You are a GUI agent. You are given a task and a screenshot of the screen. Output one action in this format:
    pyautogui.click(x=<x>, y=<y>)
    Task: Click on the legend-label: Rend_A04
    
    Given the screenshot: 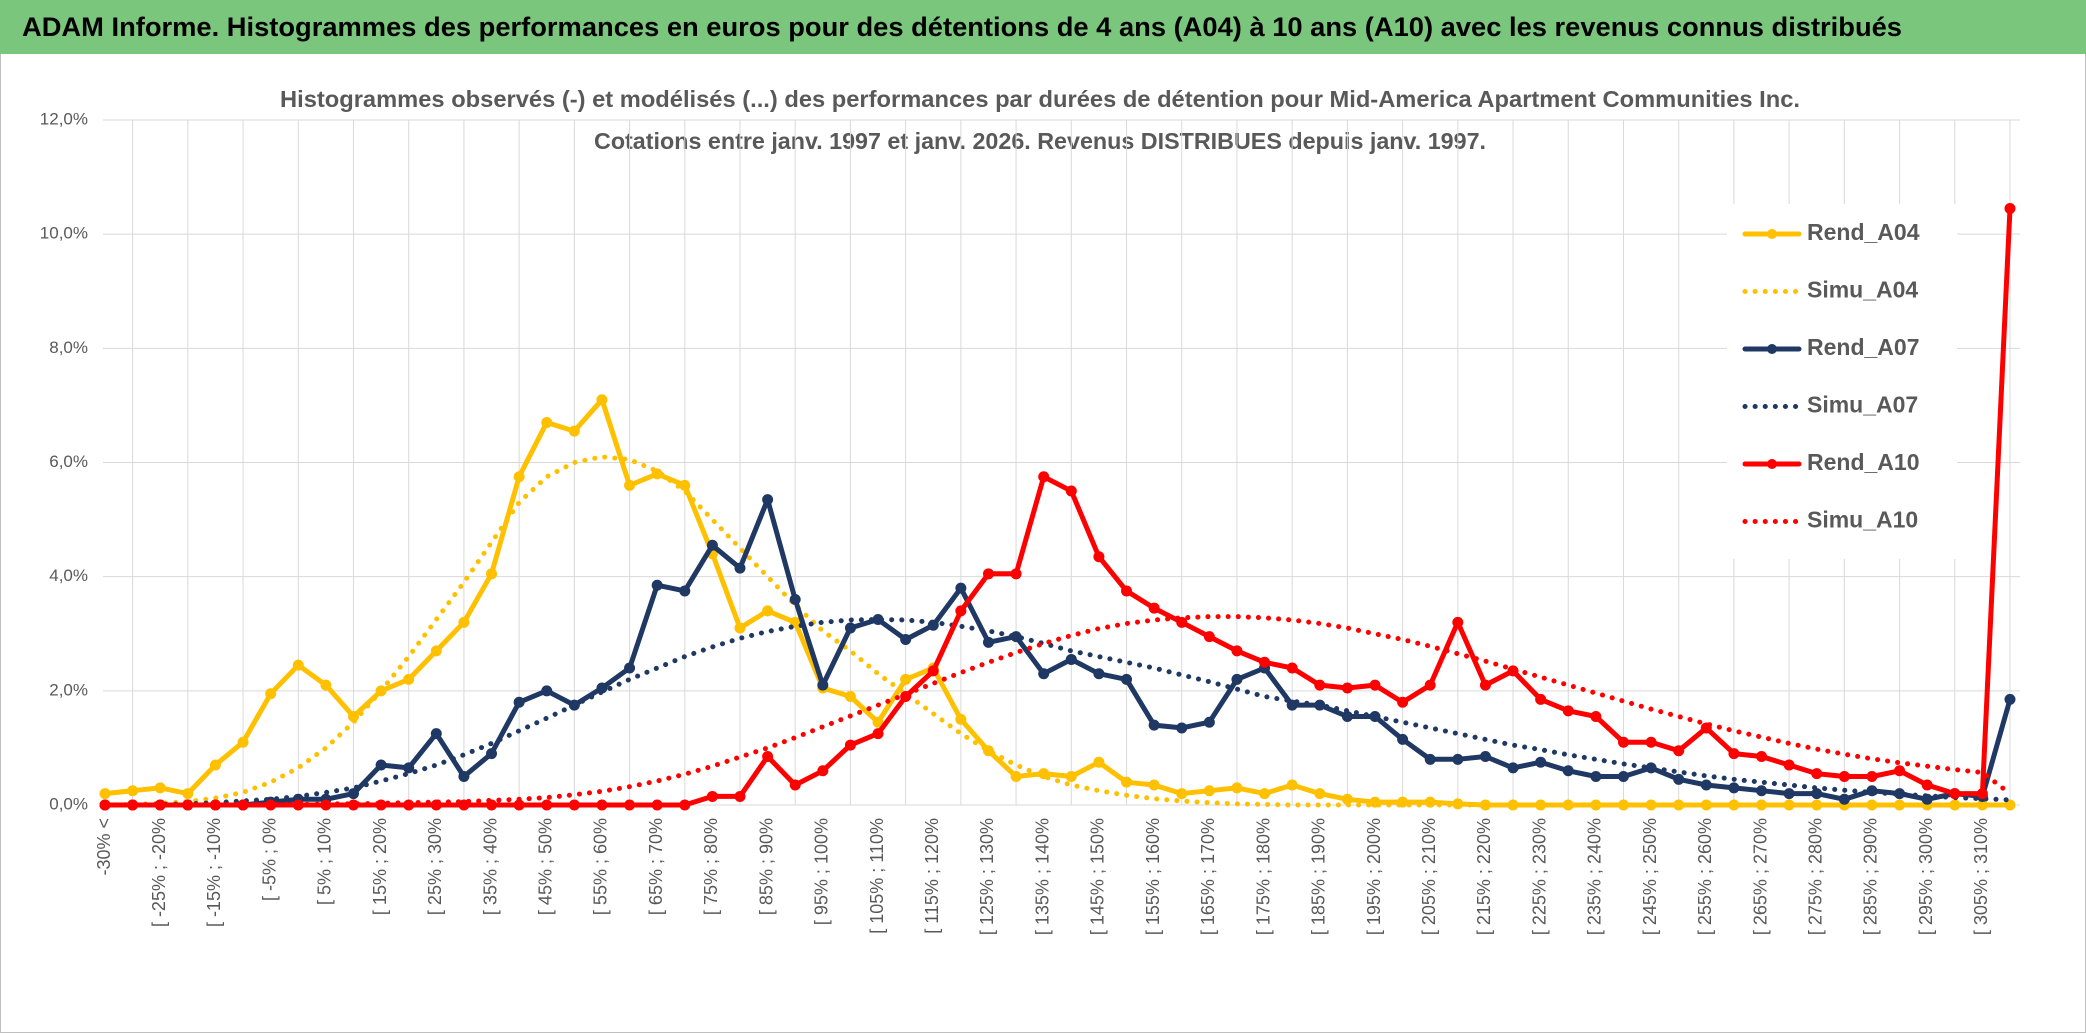 What is the action you would take?
    pyautogui.click(x=1863, y=232)
    